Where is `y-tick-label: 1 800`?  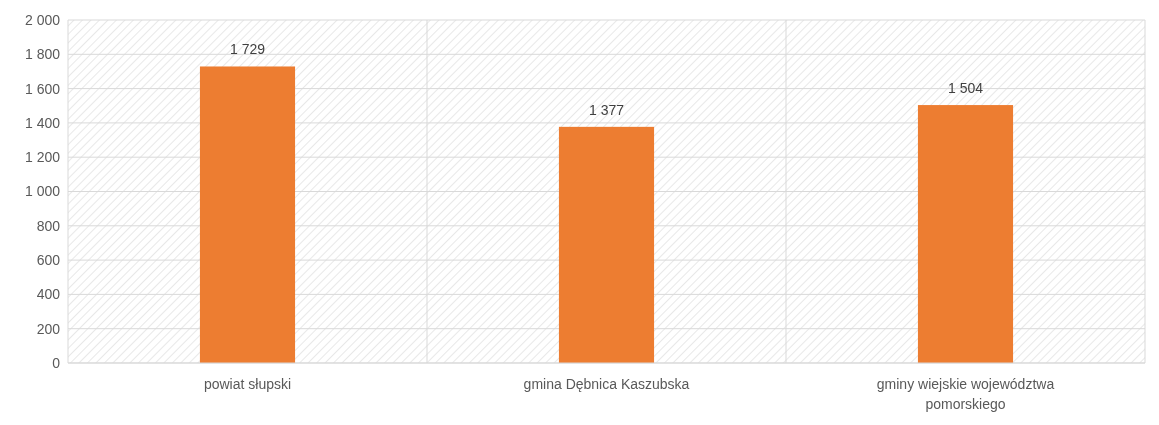 y-tick-label: 1 800 is located at coordinates (42, 54).